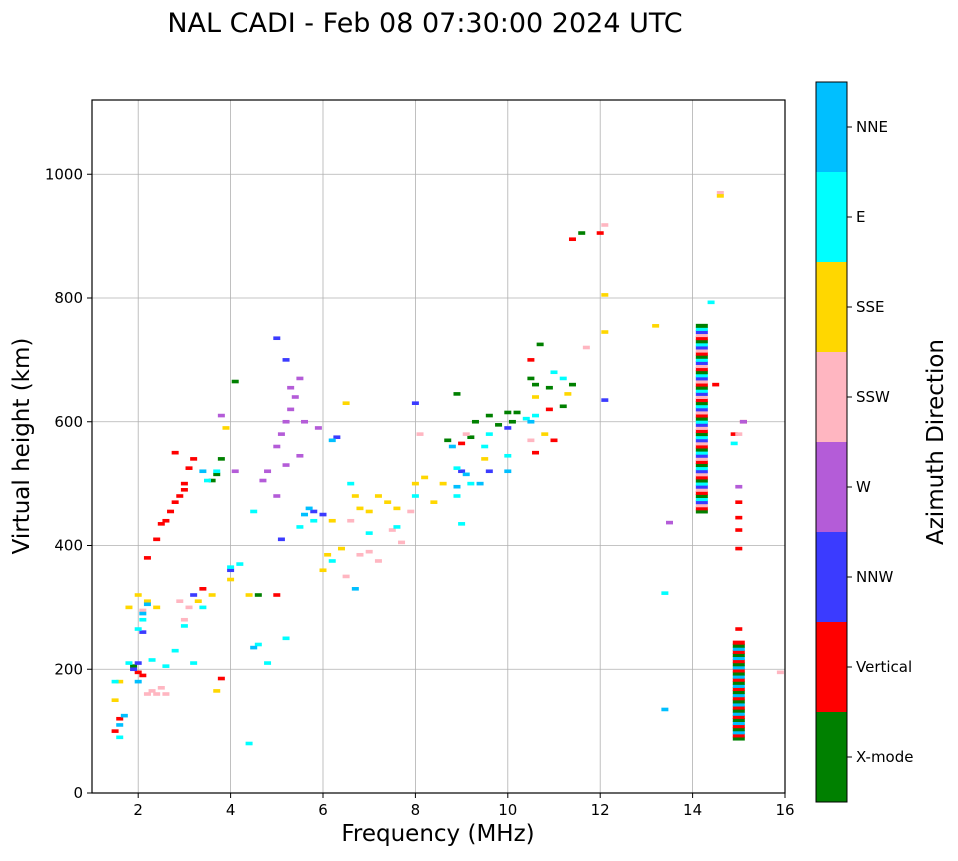 The height and width of the screenshot is (861, 958). What do you see at coordinates (68, 422) in the screenshot?
I see `y-tick-label: 600` at bounding box center [68, 422].